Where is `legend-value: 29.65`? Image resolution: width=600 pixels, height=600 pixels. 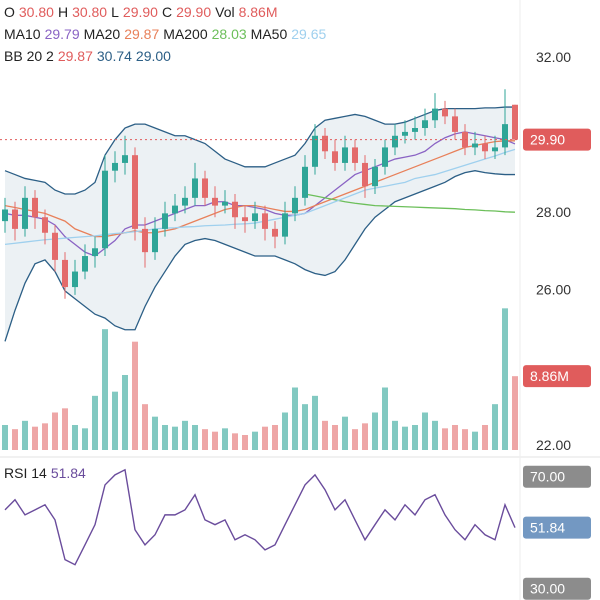 legend-value: 29.65 is located at coordinates (309, 34).